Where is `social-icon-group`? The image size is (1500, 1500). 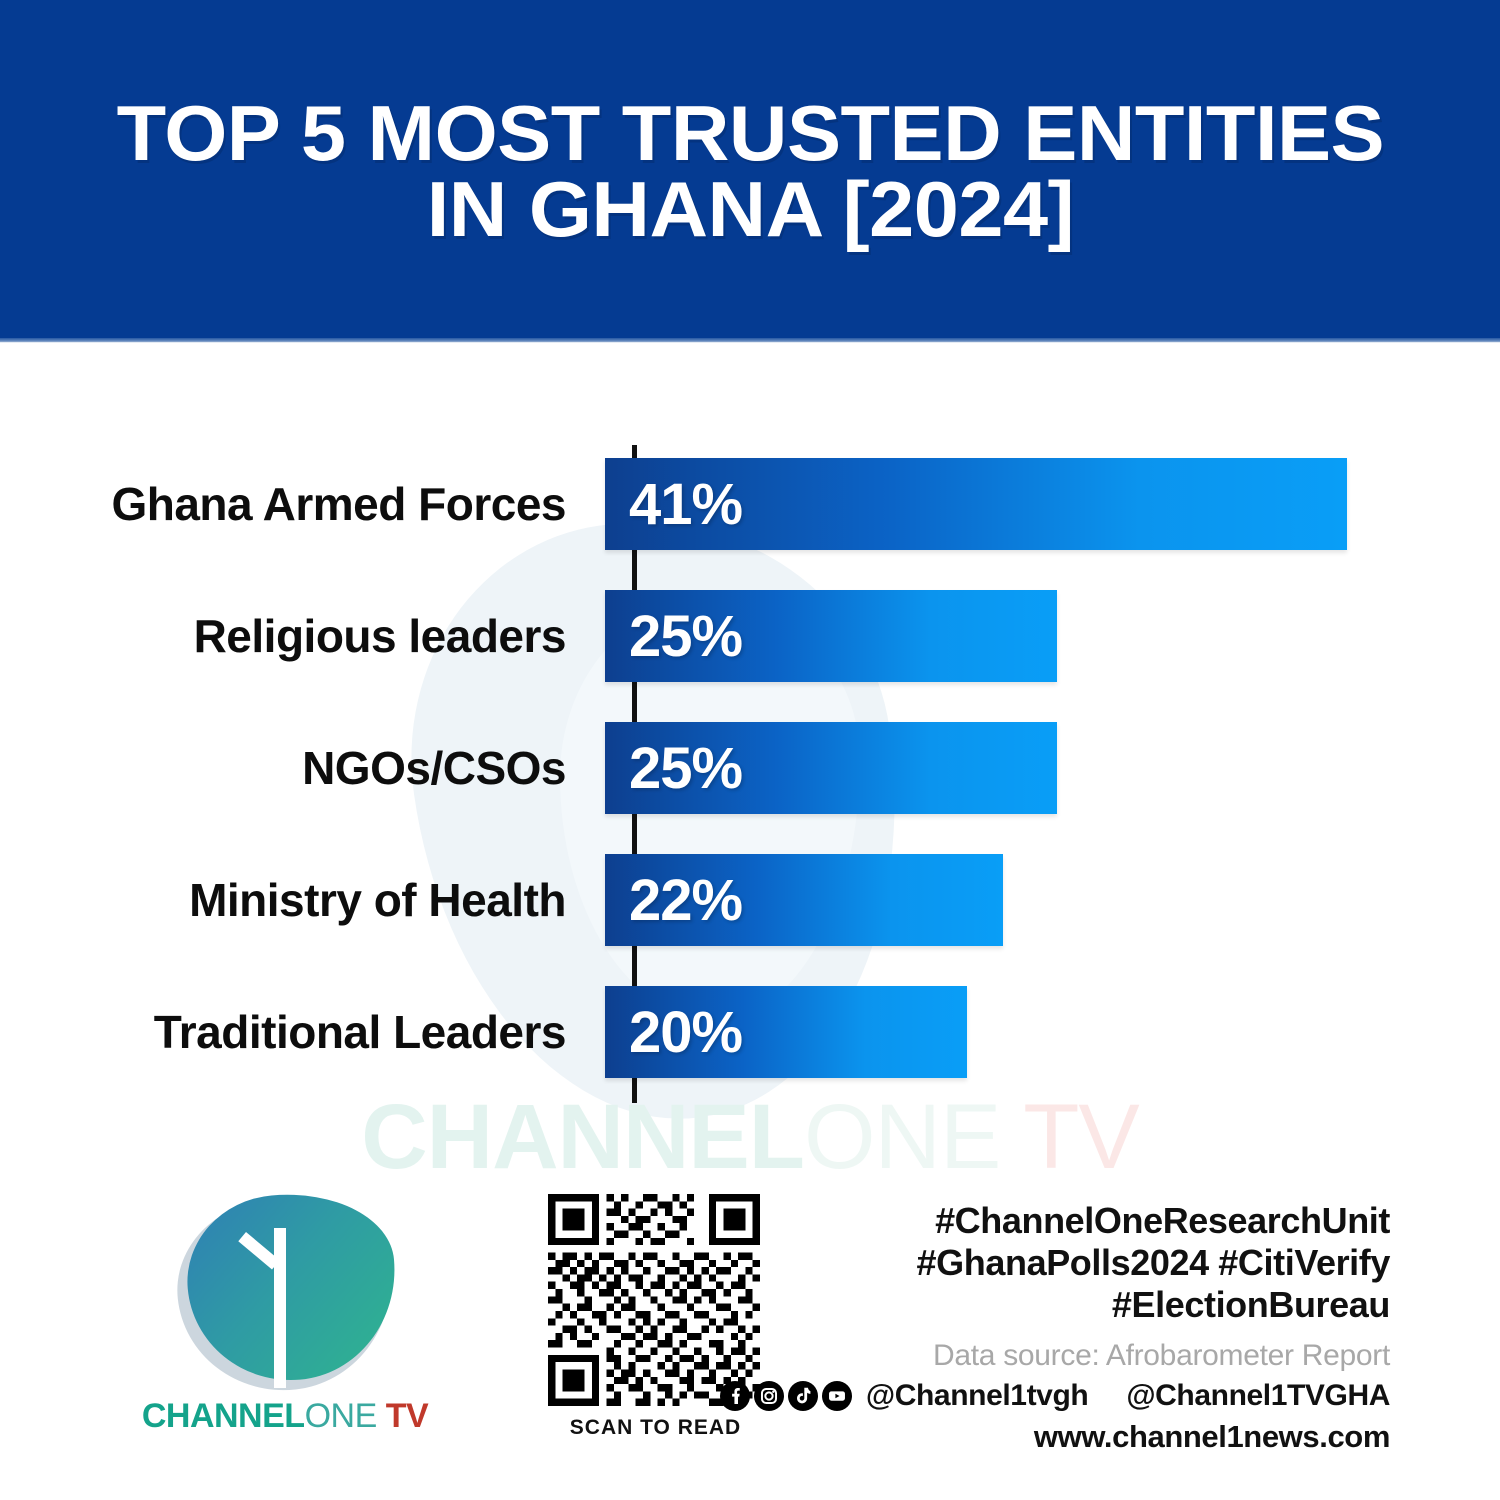 social-icon-group is located at coordinates (785, 1396).